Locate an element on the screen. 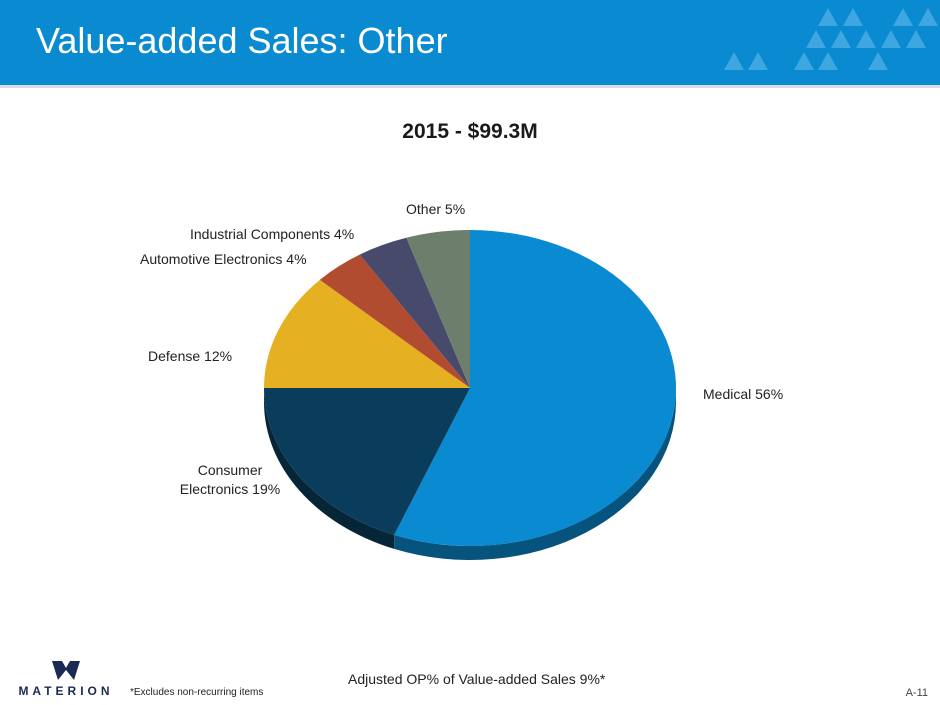 Image resolution: width=940 pixels, height=705 pixels. slide-title: Value-added Sales: Other is located at coordinates (242, 40).